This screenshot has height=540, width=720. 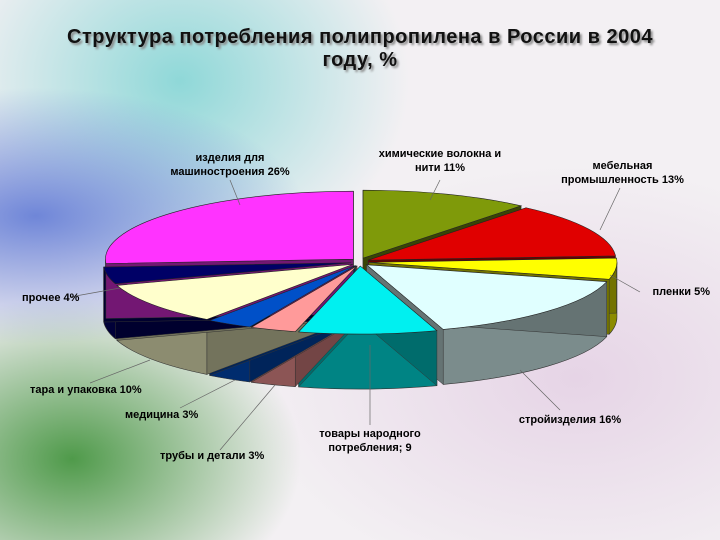 I want to click on category-label: трубы и детали, so click(x=203, y=456).